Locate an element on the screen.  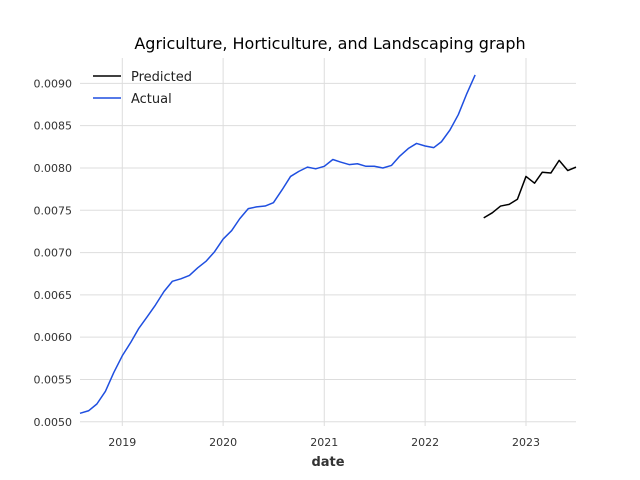
legend: Predicted Actual is located at coordinates (142, 88).